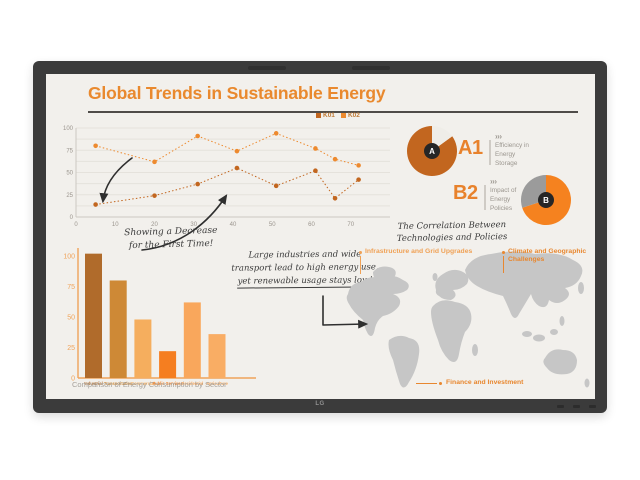 This screenshot has width=640, height=480. Describe the element at coordinates (527, 334) in the screenshot. I see `island-sumatra` at that location.